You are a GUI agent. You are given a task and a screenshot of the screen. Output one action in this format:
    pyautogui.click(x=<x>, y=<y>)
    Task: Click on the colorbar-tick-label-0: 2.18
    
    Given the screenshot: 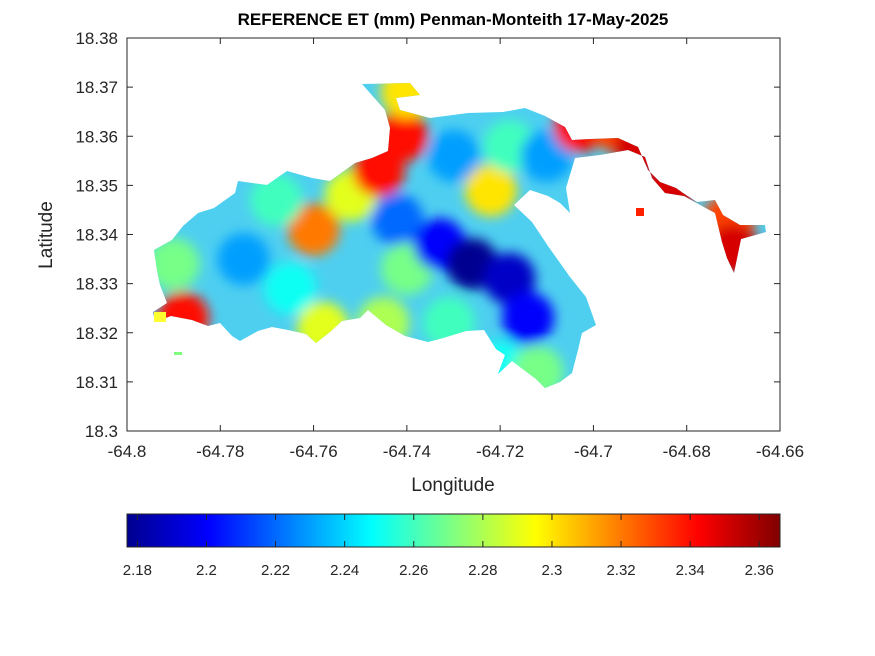 What is the action you would take?
    pyautogui.click(x=137, y=570)
    